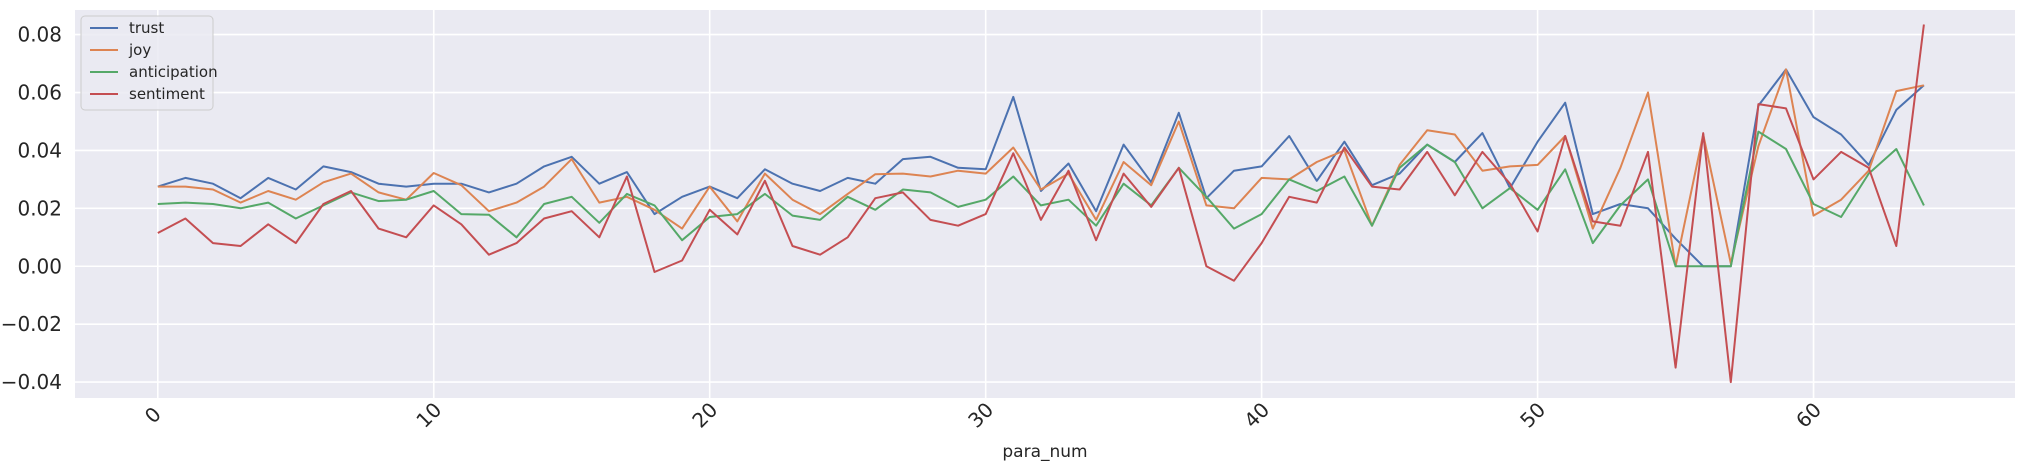 This screenshot has width=2020, height=466. I want to click on y-tick-label: −0.02, so click(31, 324).